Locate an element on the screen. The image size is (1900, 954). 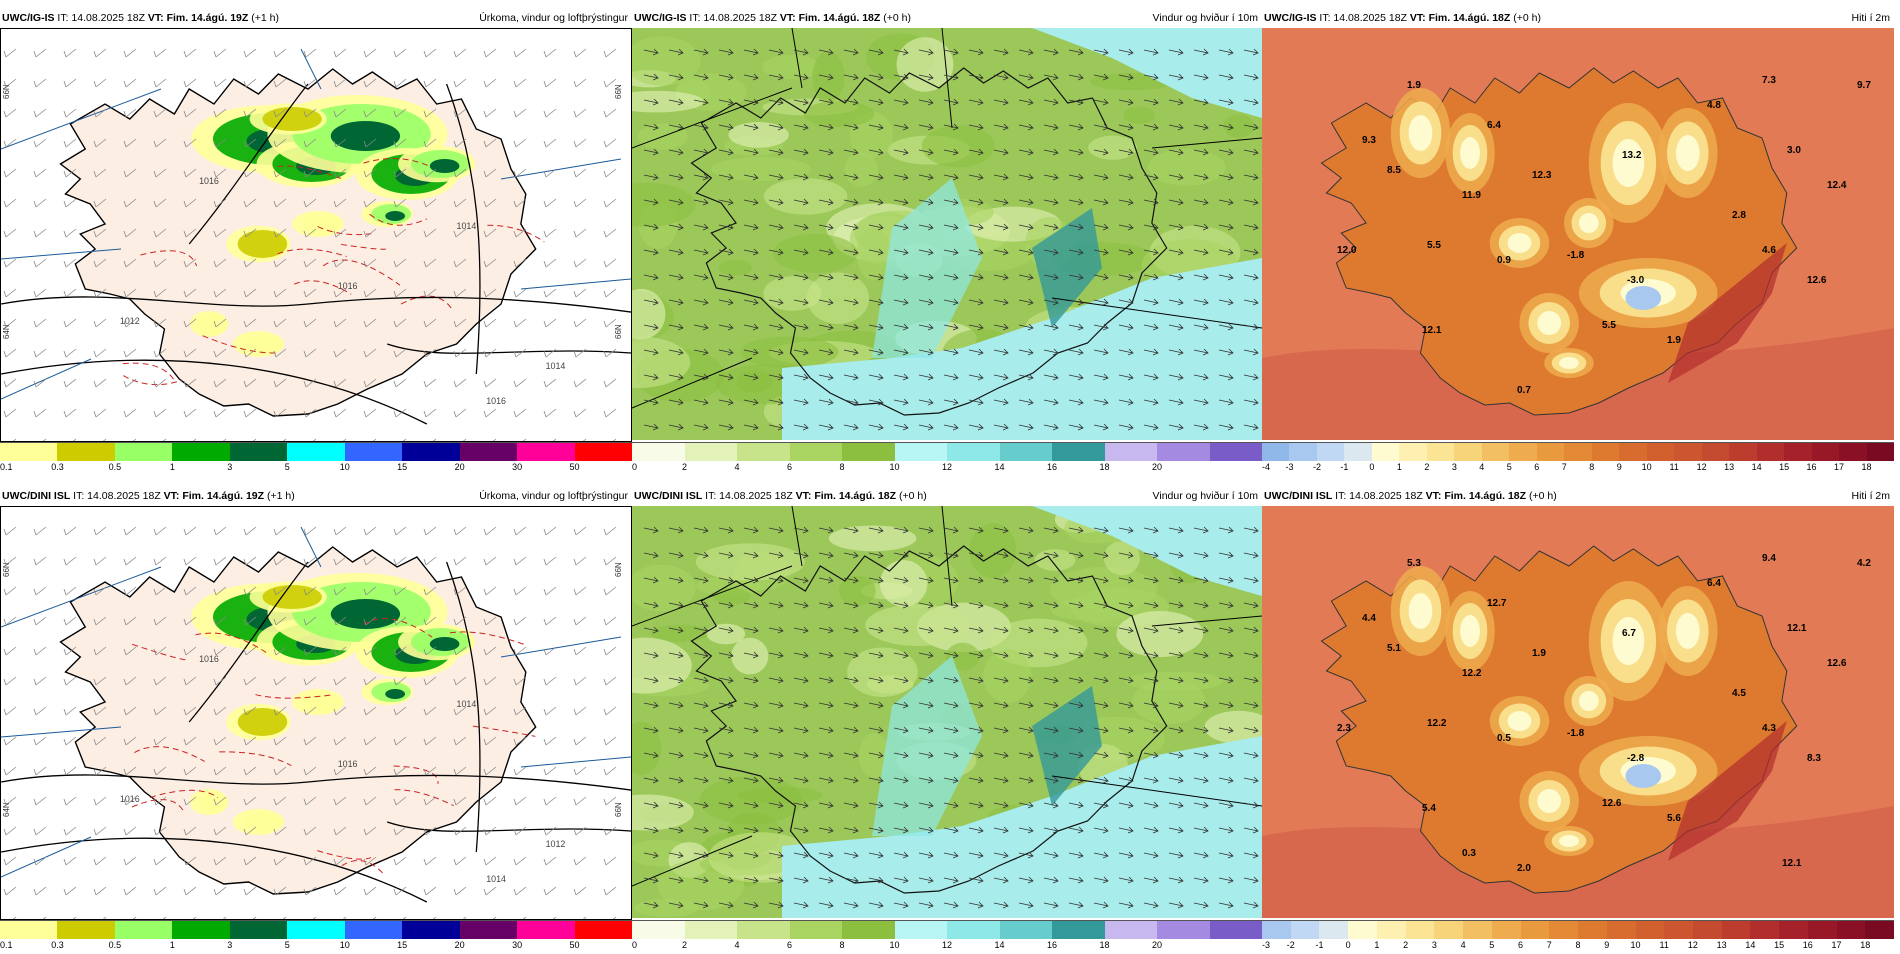
lead-time: (+1 h) is located at coordinates (280, 496).